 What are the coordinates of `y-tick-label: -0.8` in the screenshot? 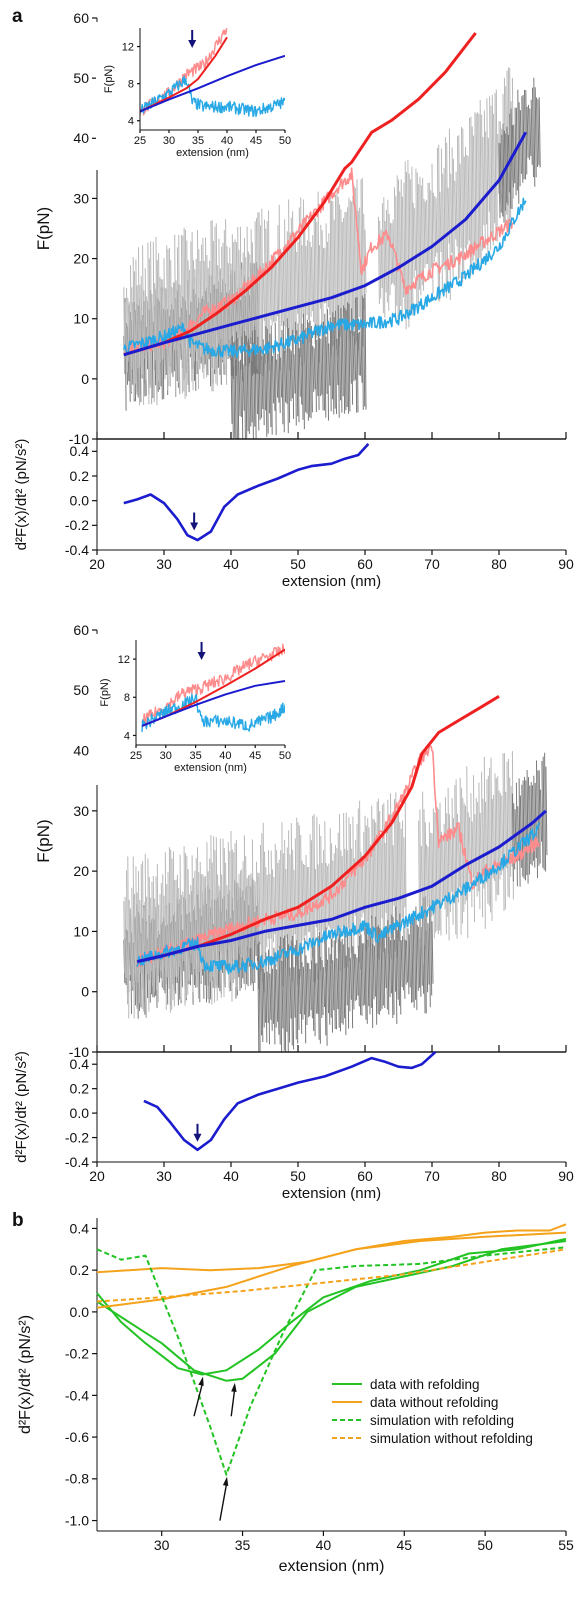 It's located at (77, 1479).